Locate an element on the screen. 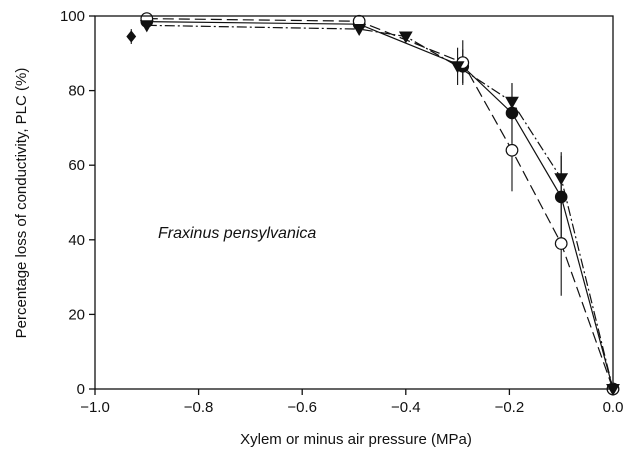 This screenshot has width=637, height=452. x-tick-label: −0.8 is located at coordinates (199, 407).